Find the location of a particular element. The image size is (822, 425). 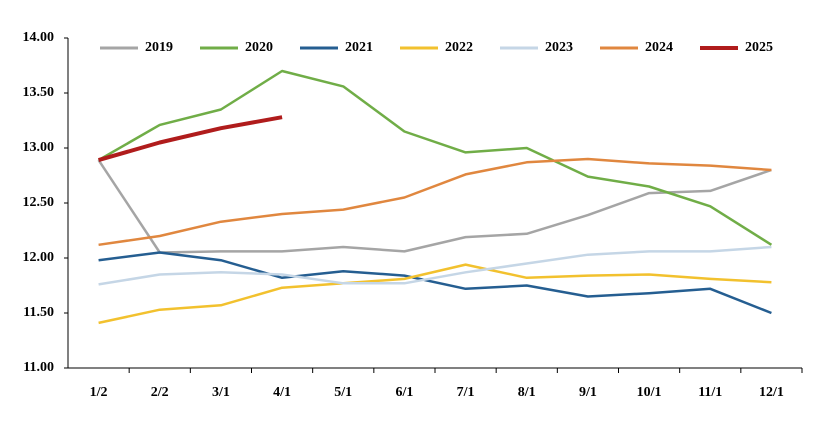

x-tick-label: 2/2 is located at coordinates (160, 392).